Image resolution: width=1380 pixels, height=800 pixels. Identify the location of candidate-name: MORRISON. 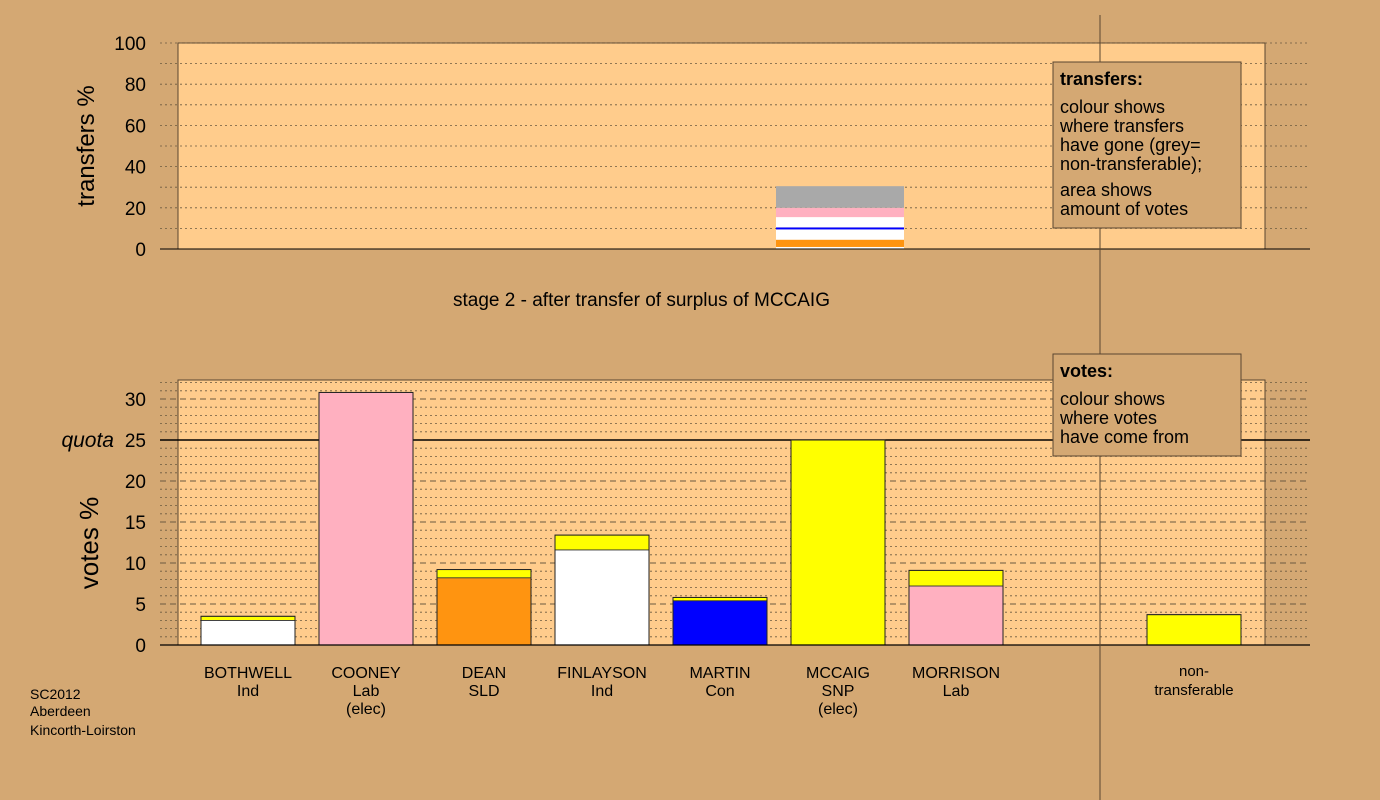
(956, 673).